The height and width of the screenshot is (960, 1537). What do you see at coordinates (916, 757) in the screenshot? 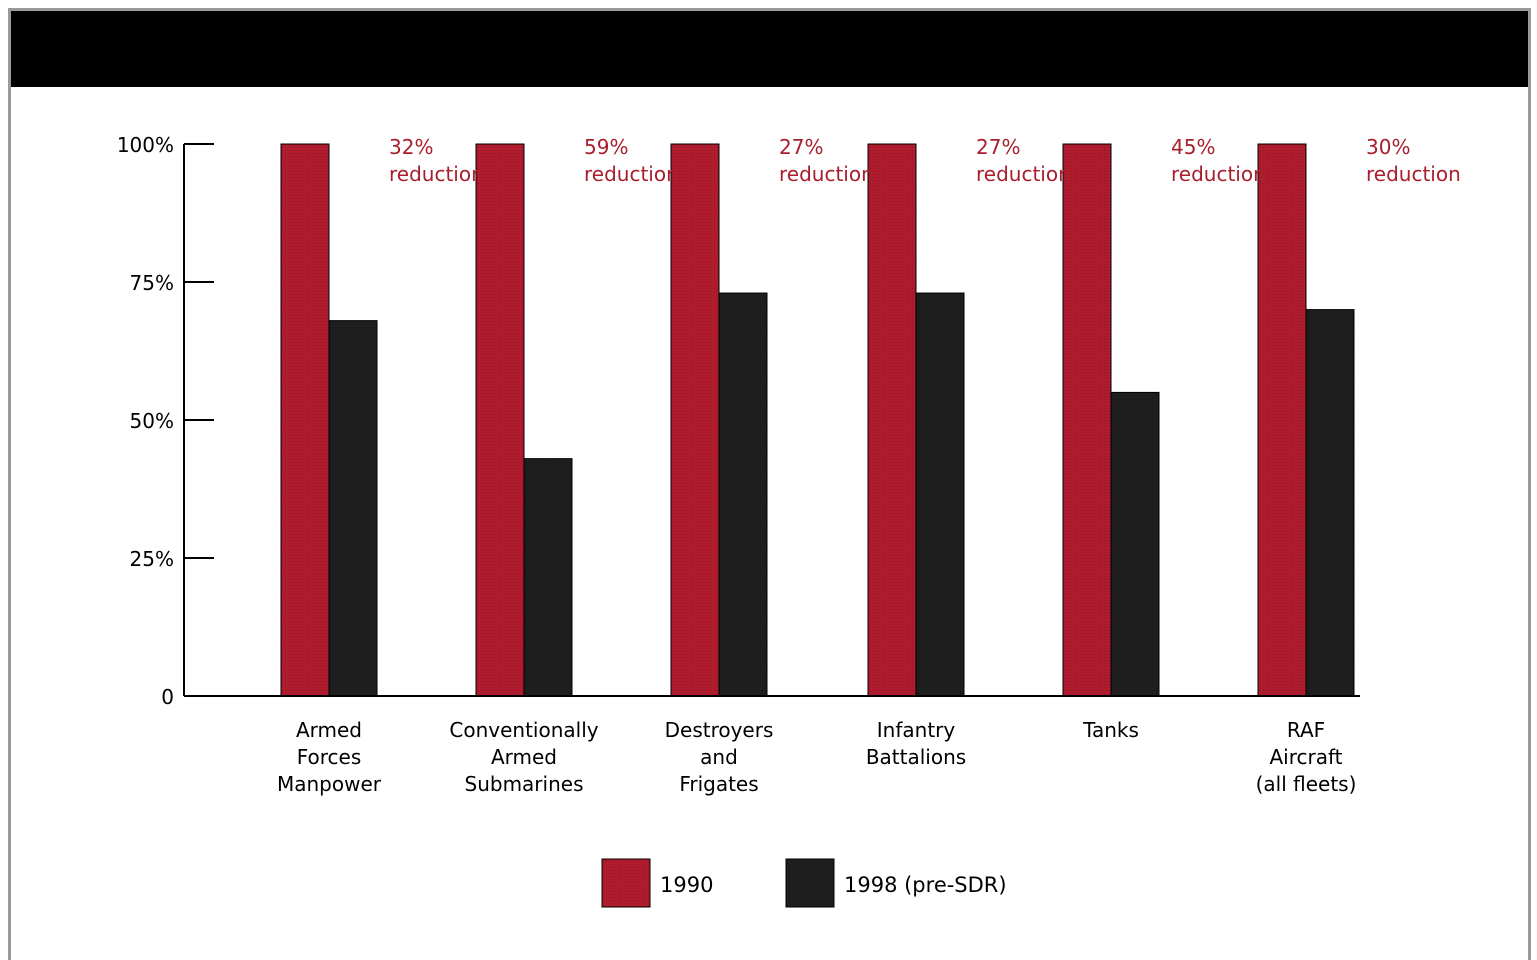
I see `category-label-3-line-1: Battalions` at bounding box center [916, 757].